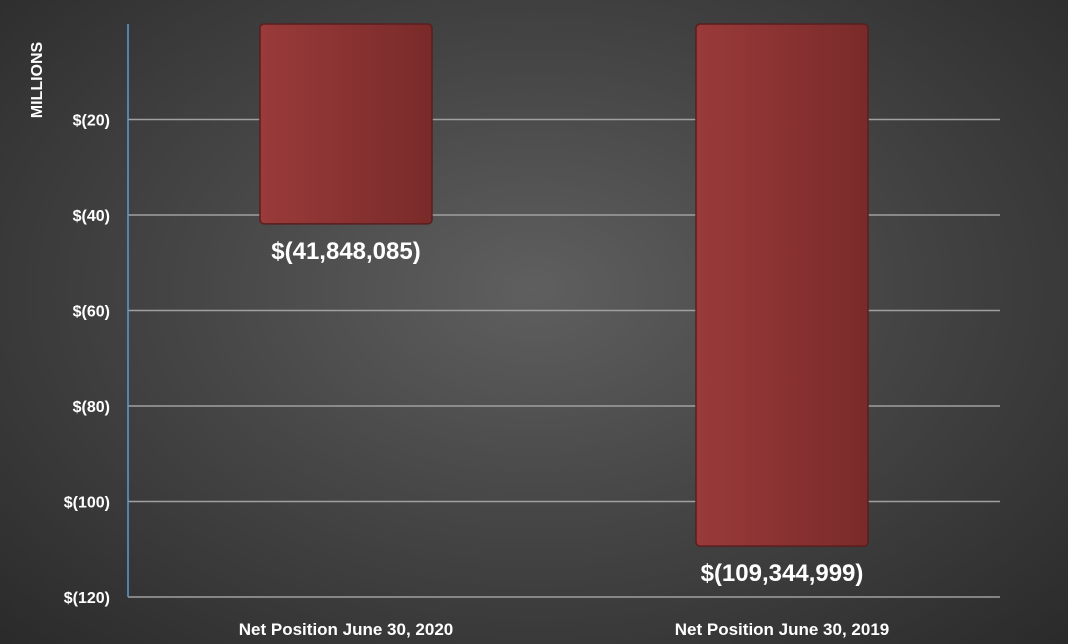 The width and height of the screenshot is (1068, 644). I want to click on data-label: $(41,848,085), so click(345, 251).